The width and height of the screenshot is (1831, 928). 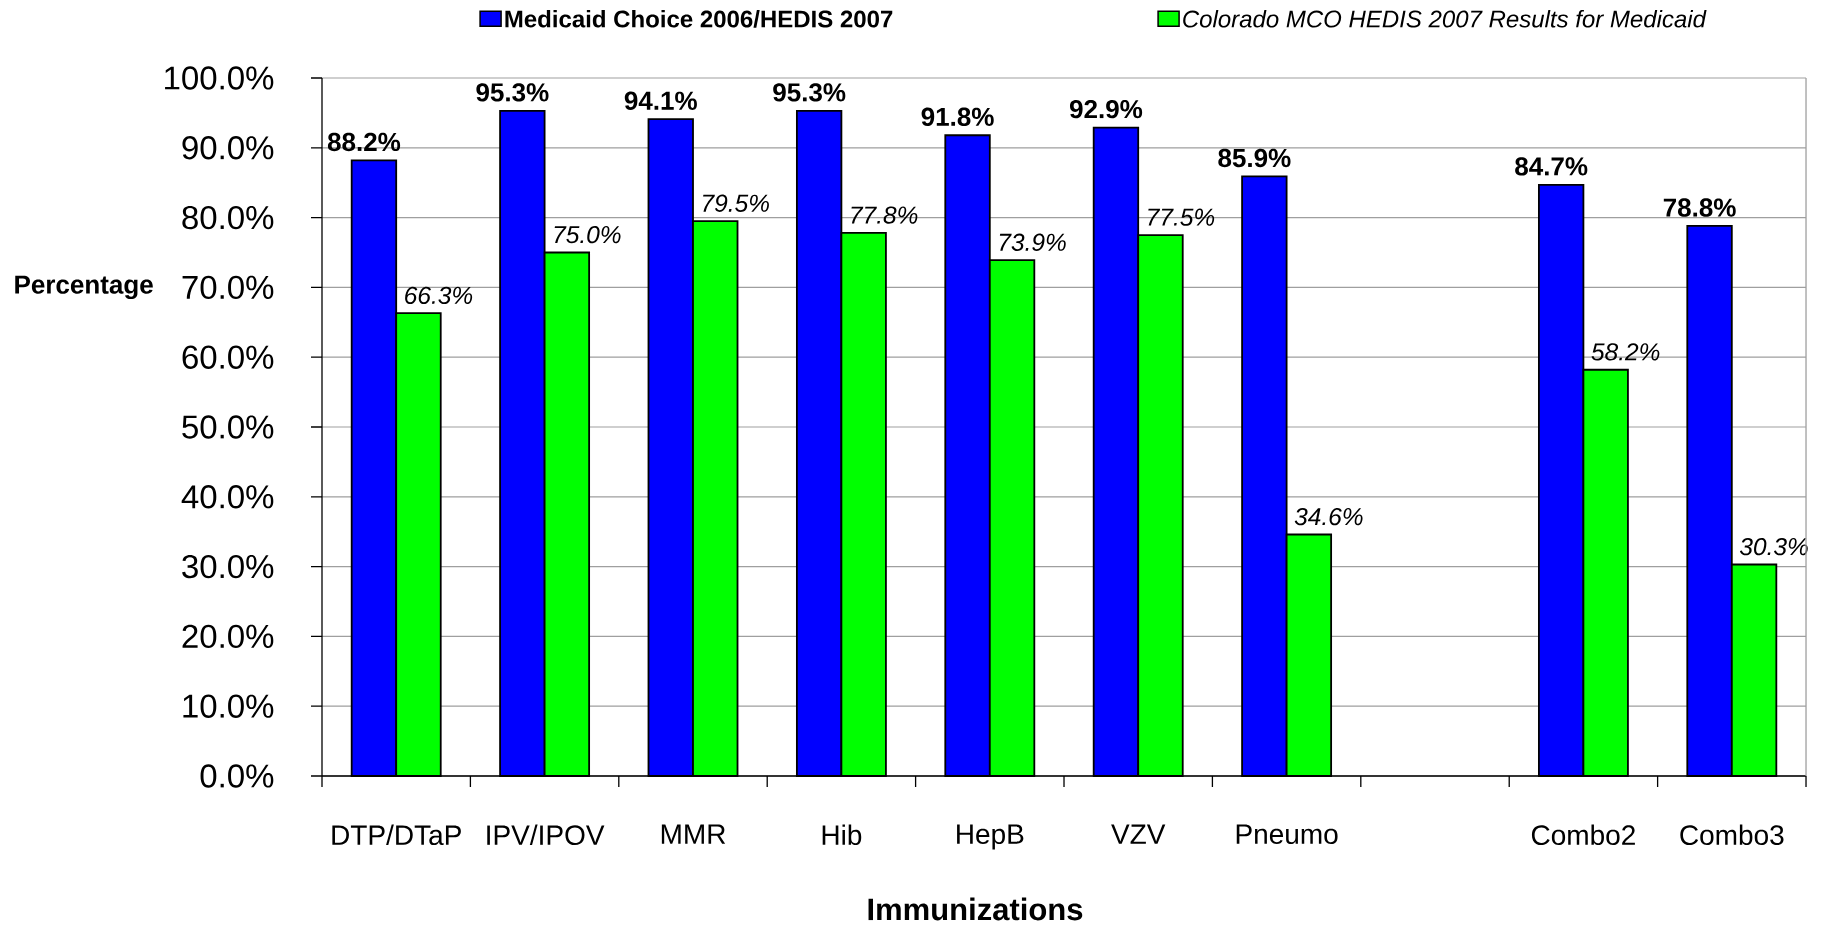 I want to click on data-label: 30.3%, so click(x=1773, y=546).